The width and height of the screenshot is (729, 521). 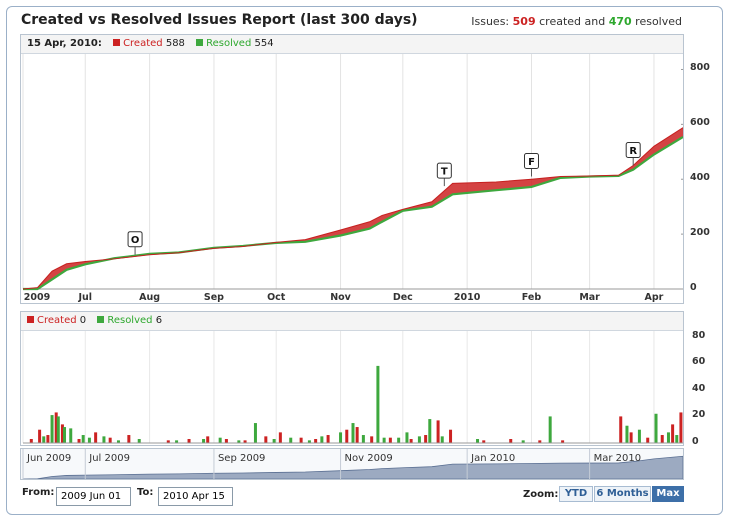 I want to click on navigator-label: Jul 2009, so click(x=109, y=458).